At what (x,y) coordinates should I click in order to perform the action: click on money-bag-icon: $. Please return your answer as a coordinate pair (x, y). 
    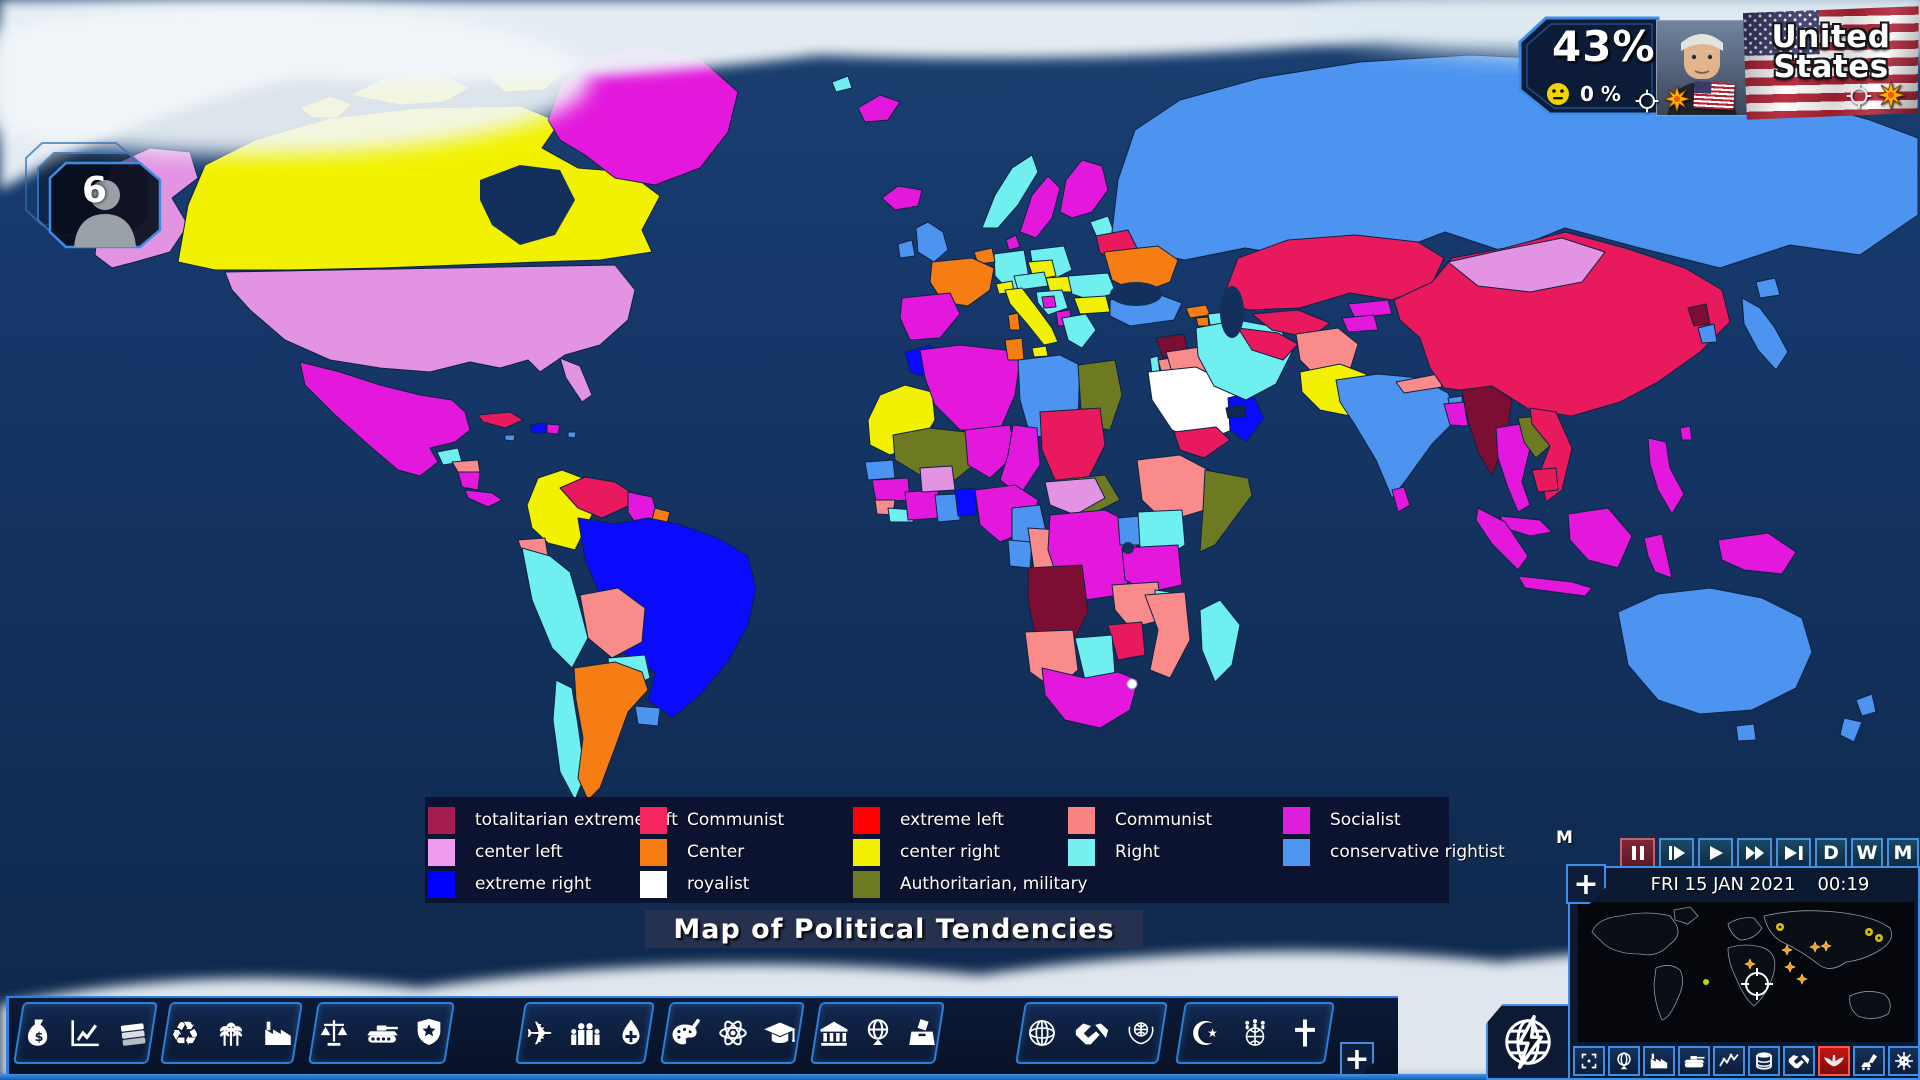
    Looking at the image, I should click on (38, 1033).